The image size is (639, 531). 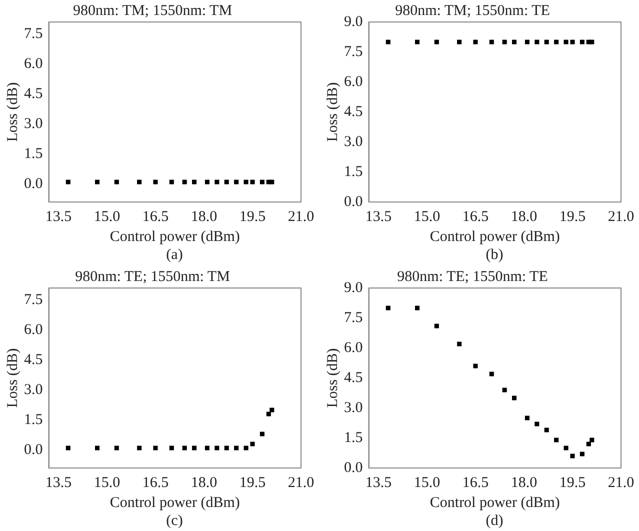 What do you see at coordinates (174, 521) in the screenshot?
I see `text: (c)` at bounding box center [174, 521].